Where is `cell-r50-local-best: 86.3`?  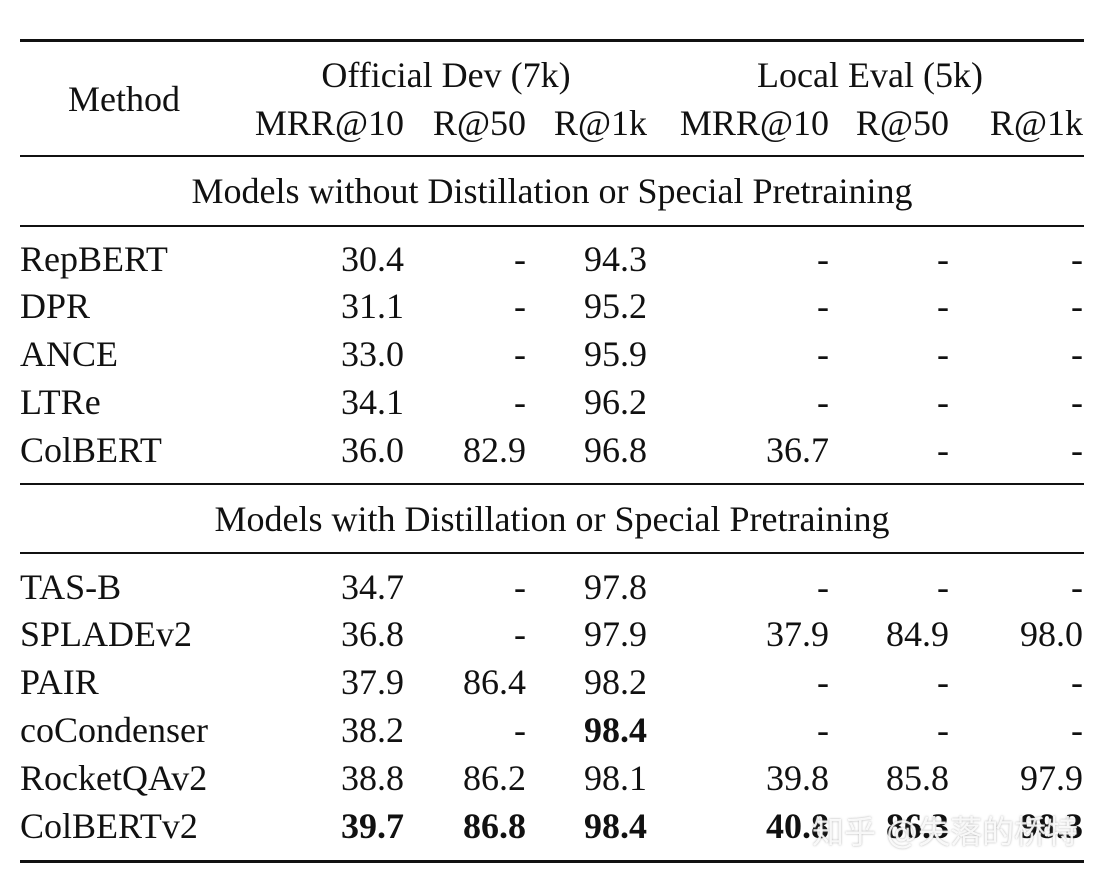 cell-r50-local-best: 86.3 is located at coordinates (917, 826).